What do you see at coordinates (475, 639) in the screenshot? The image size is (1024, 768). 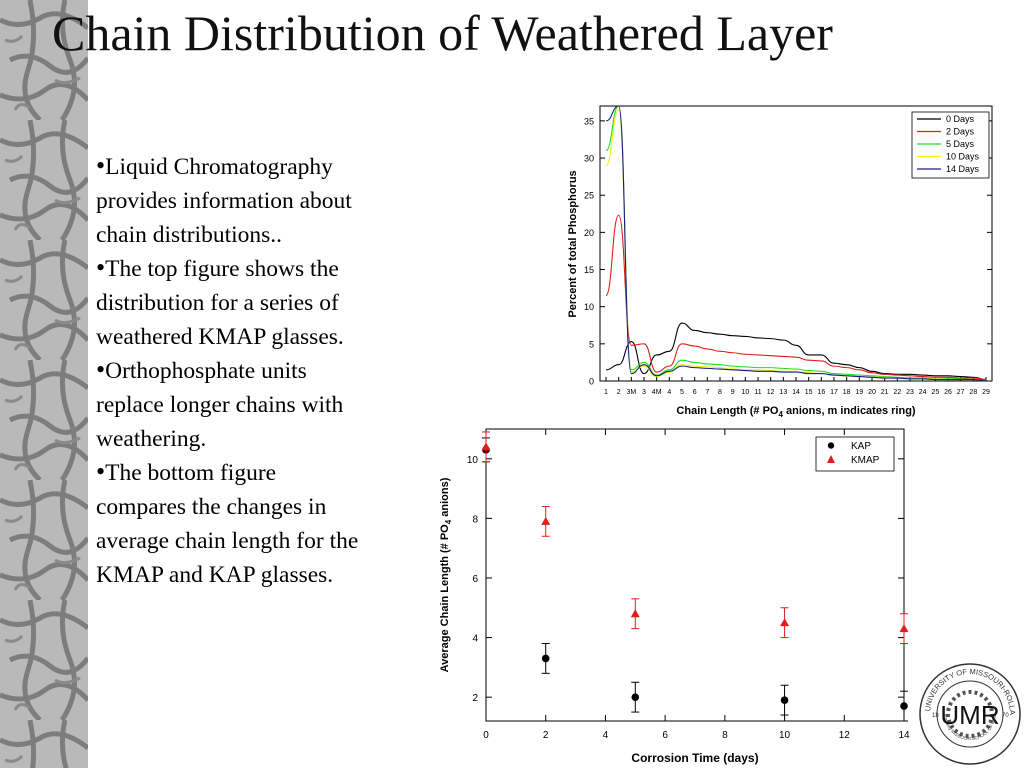 I see `y-tick-label: 4` at bounding box center [475, 639].